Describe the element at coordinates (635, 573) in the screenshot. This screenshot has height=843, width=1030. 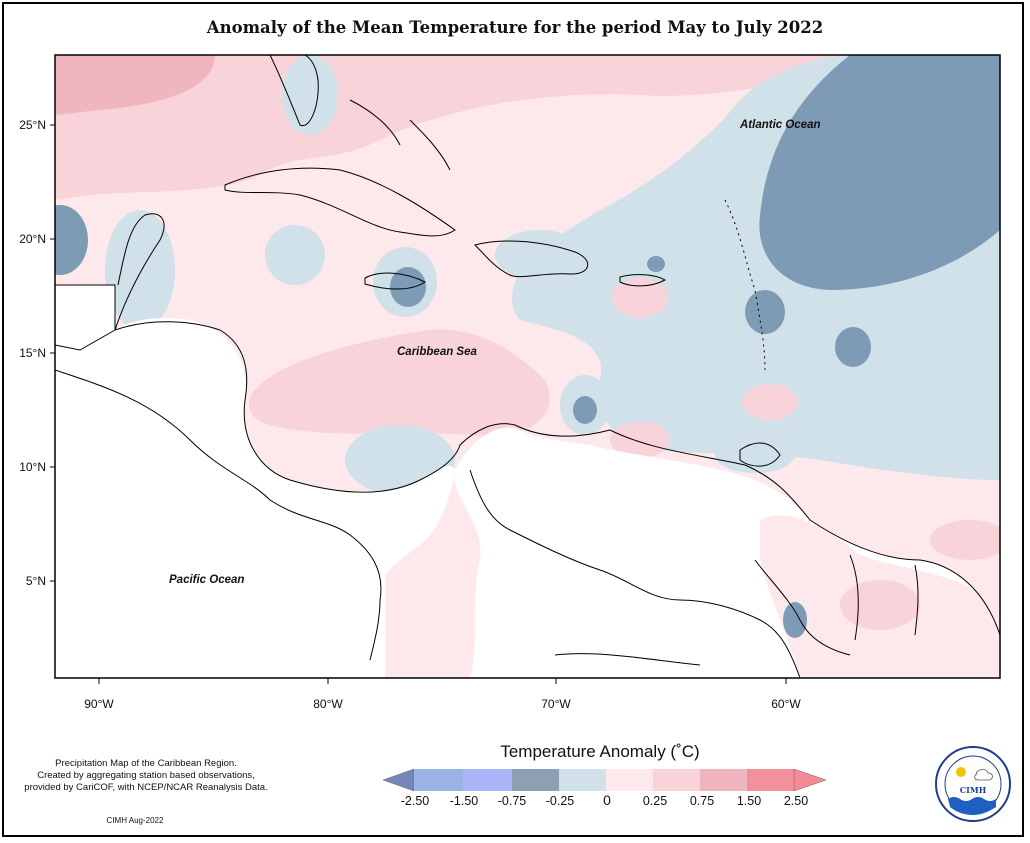
I see `border-colombia-venezuela` at that location.